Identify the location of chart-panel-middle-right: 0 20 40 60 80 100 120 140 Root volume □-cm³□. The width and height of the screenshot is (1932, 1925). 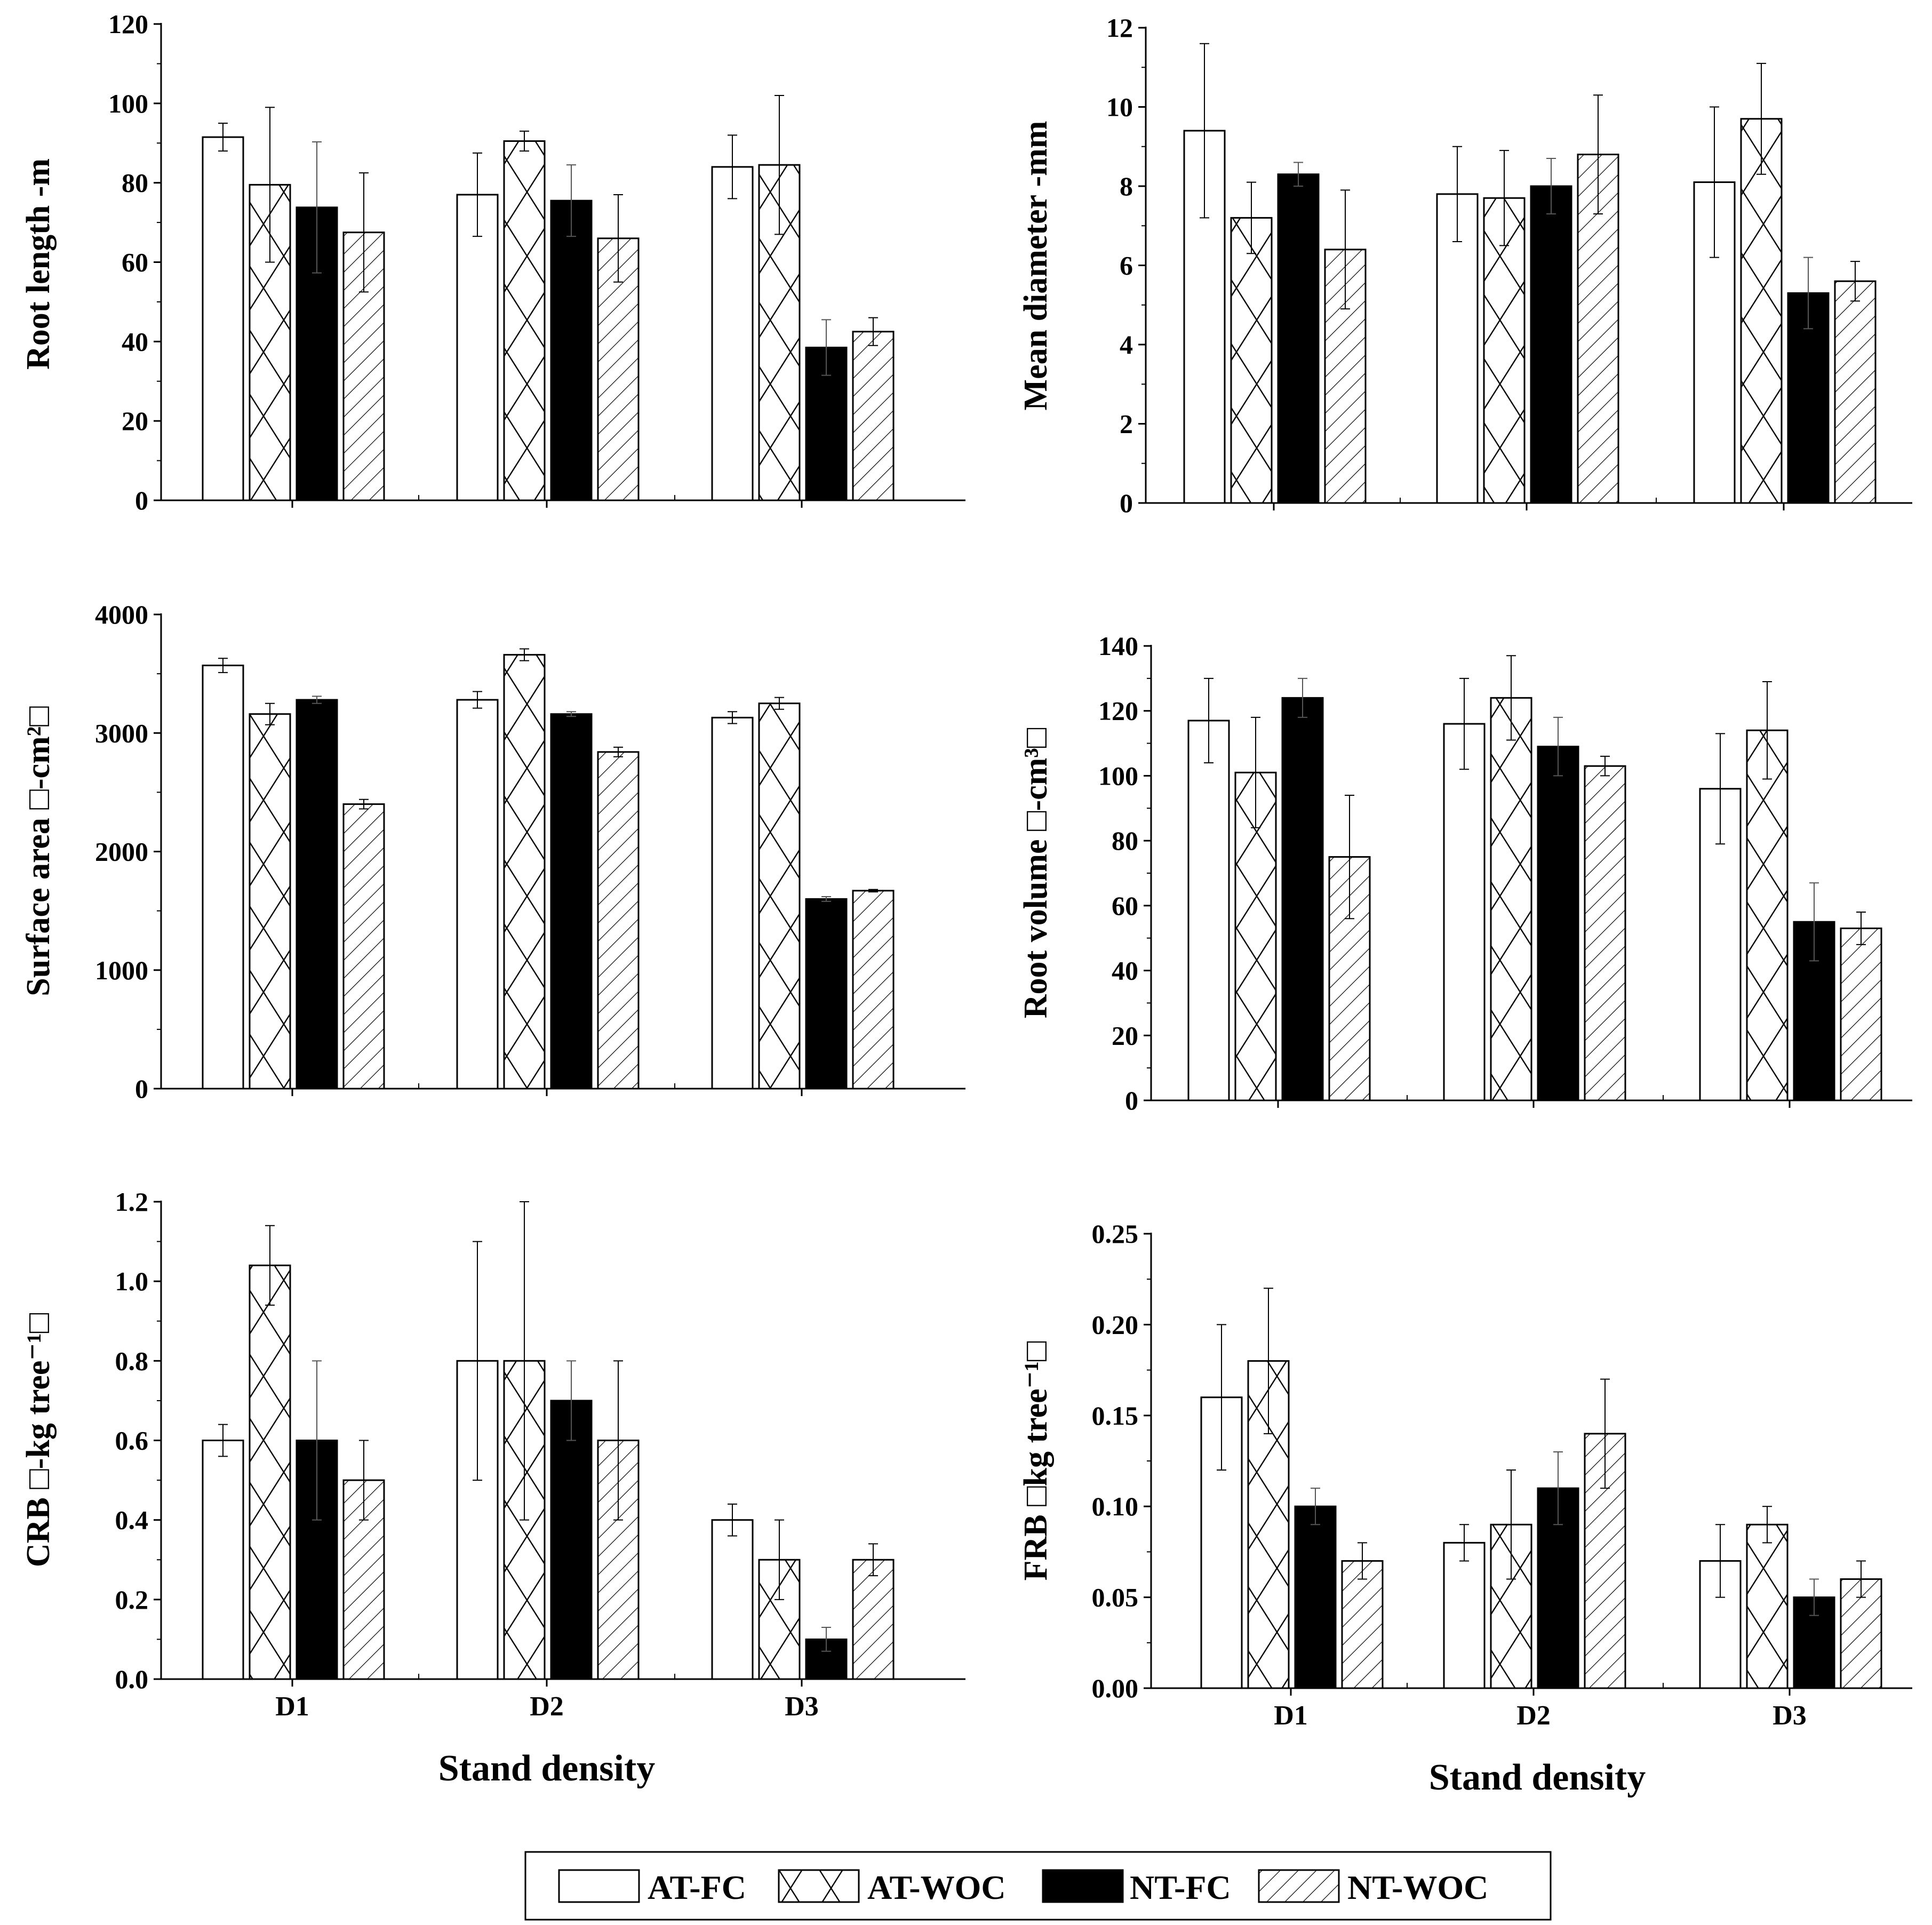
(1465, 873).